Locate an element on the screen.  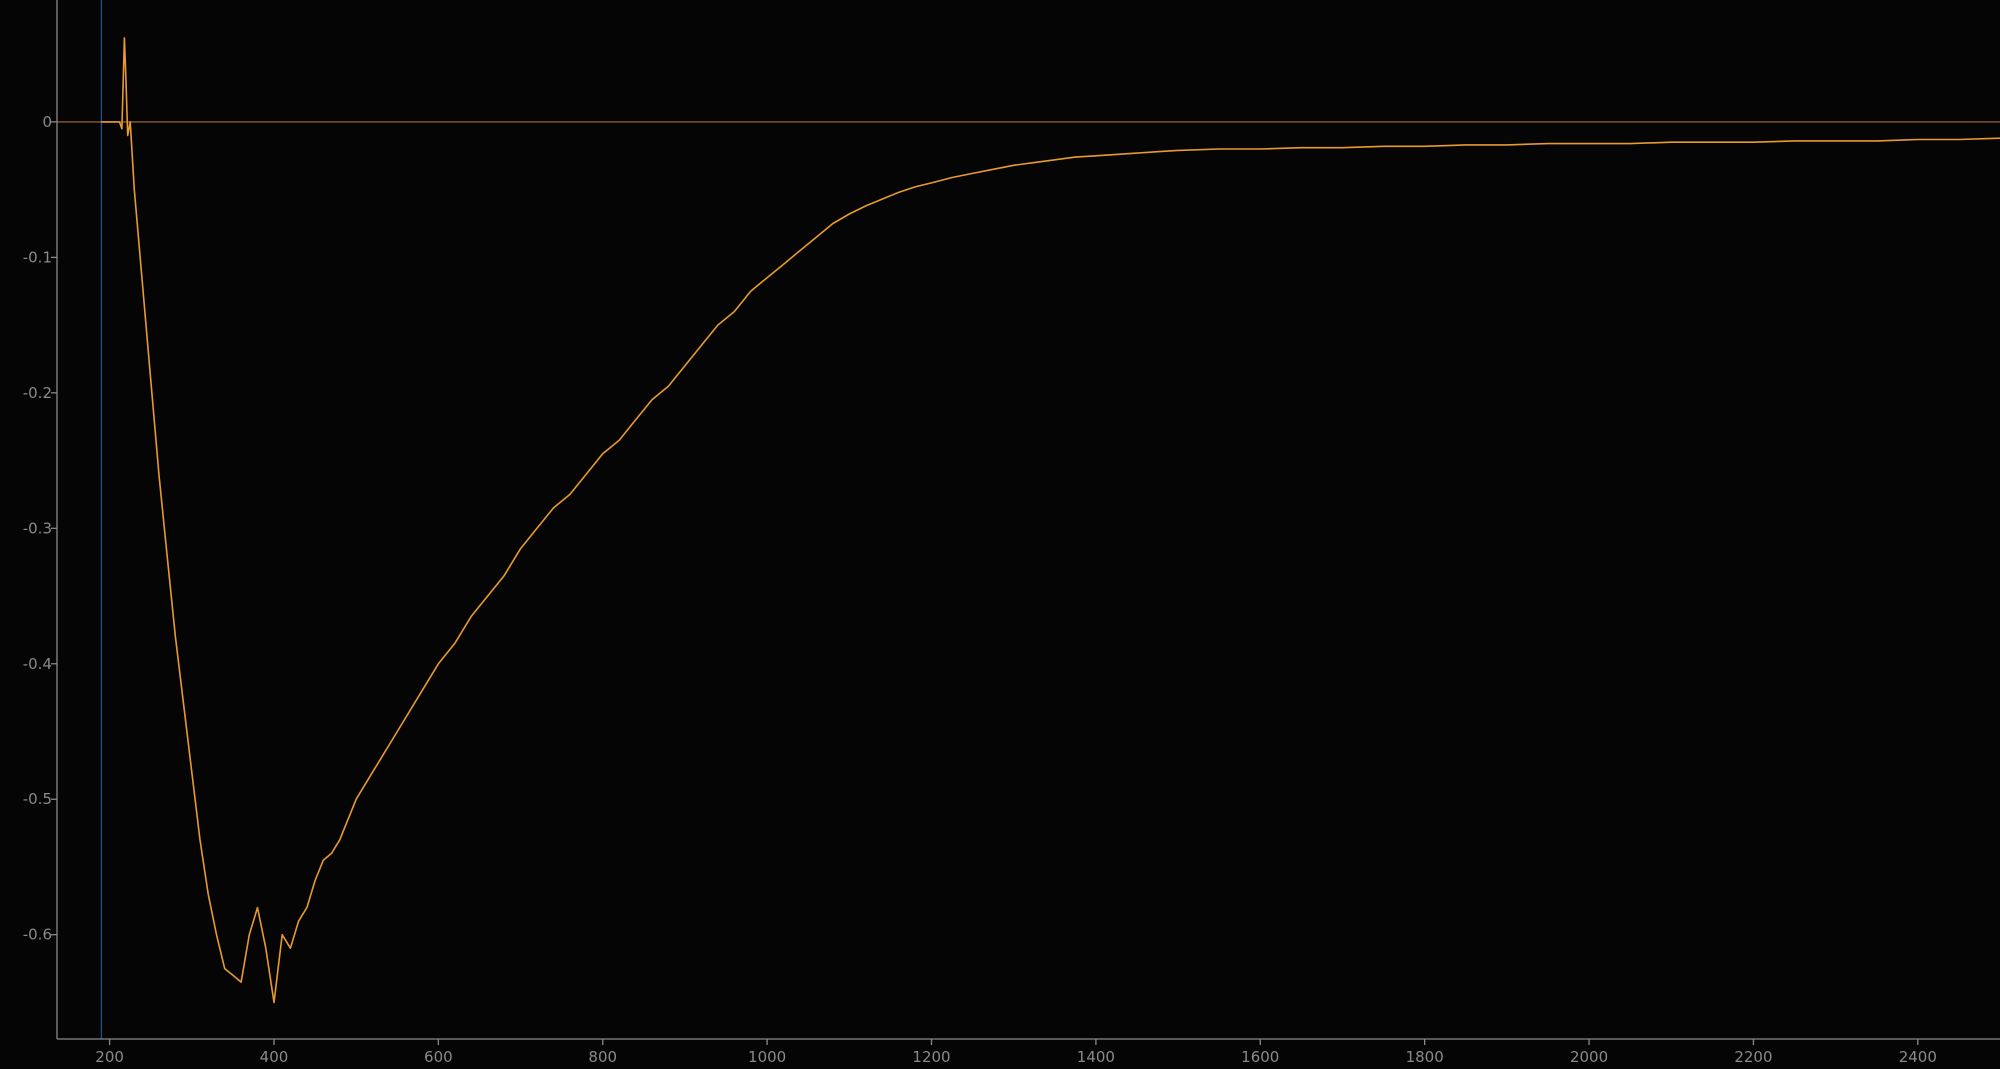
y-tick-label: -0.6 is located at coordinates (37, 935).